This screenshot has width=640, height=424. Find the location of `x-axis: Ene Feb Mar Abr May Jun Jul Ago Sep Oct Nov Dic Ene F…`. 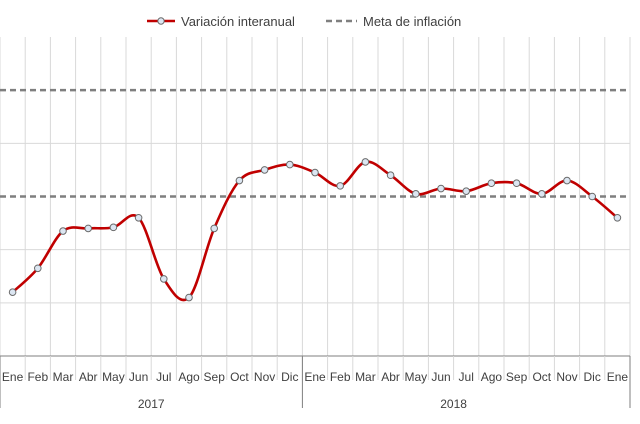

x-axis: Ene Feb Mar Abr May Jun Jul Ago Sep Oct Nov Dic Ene F… is located at coordinates (315, 383).